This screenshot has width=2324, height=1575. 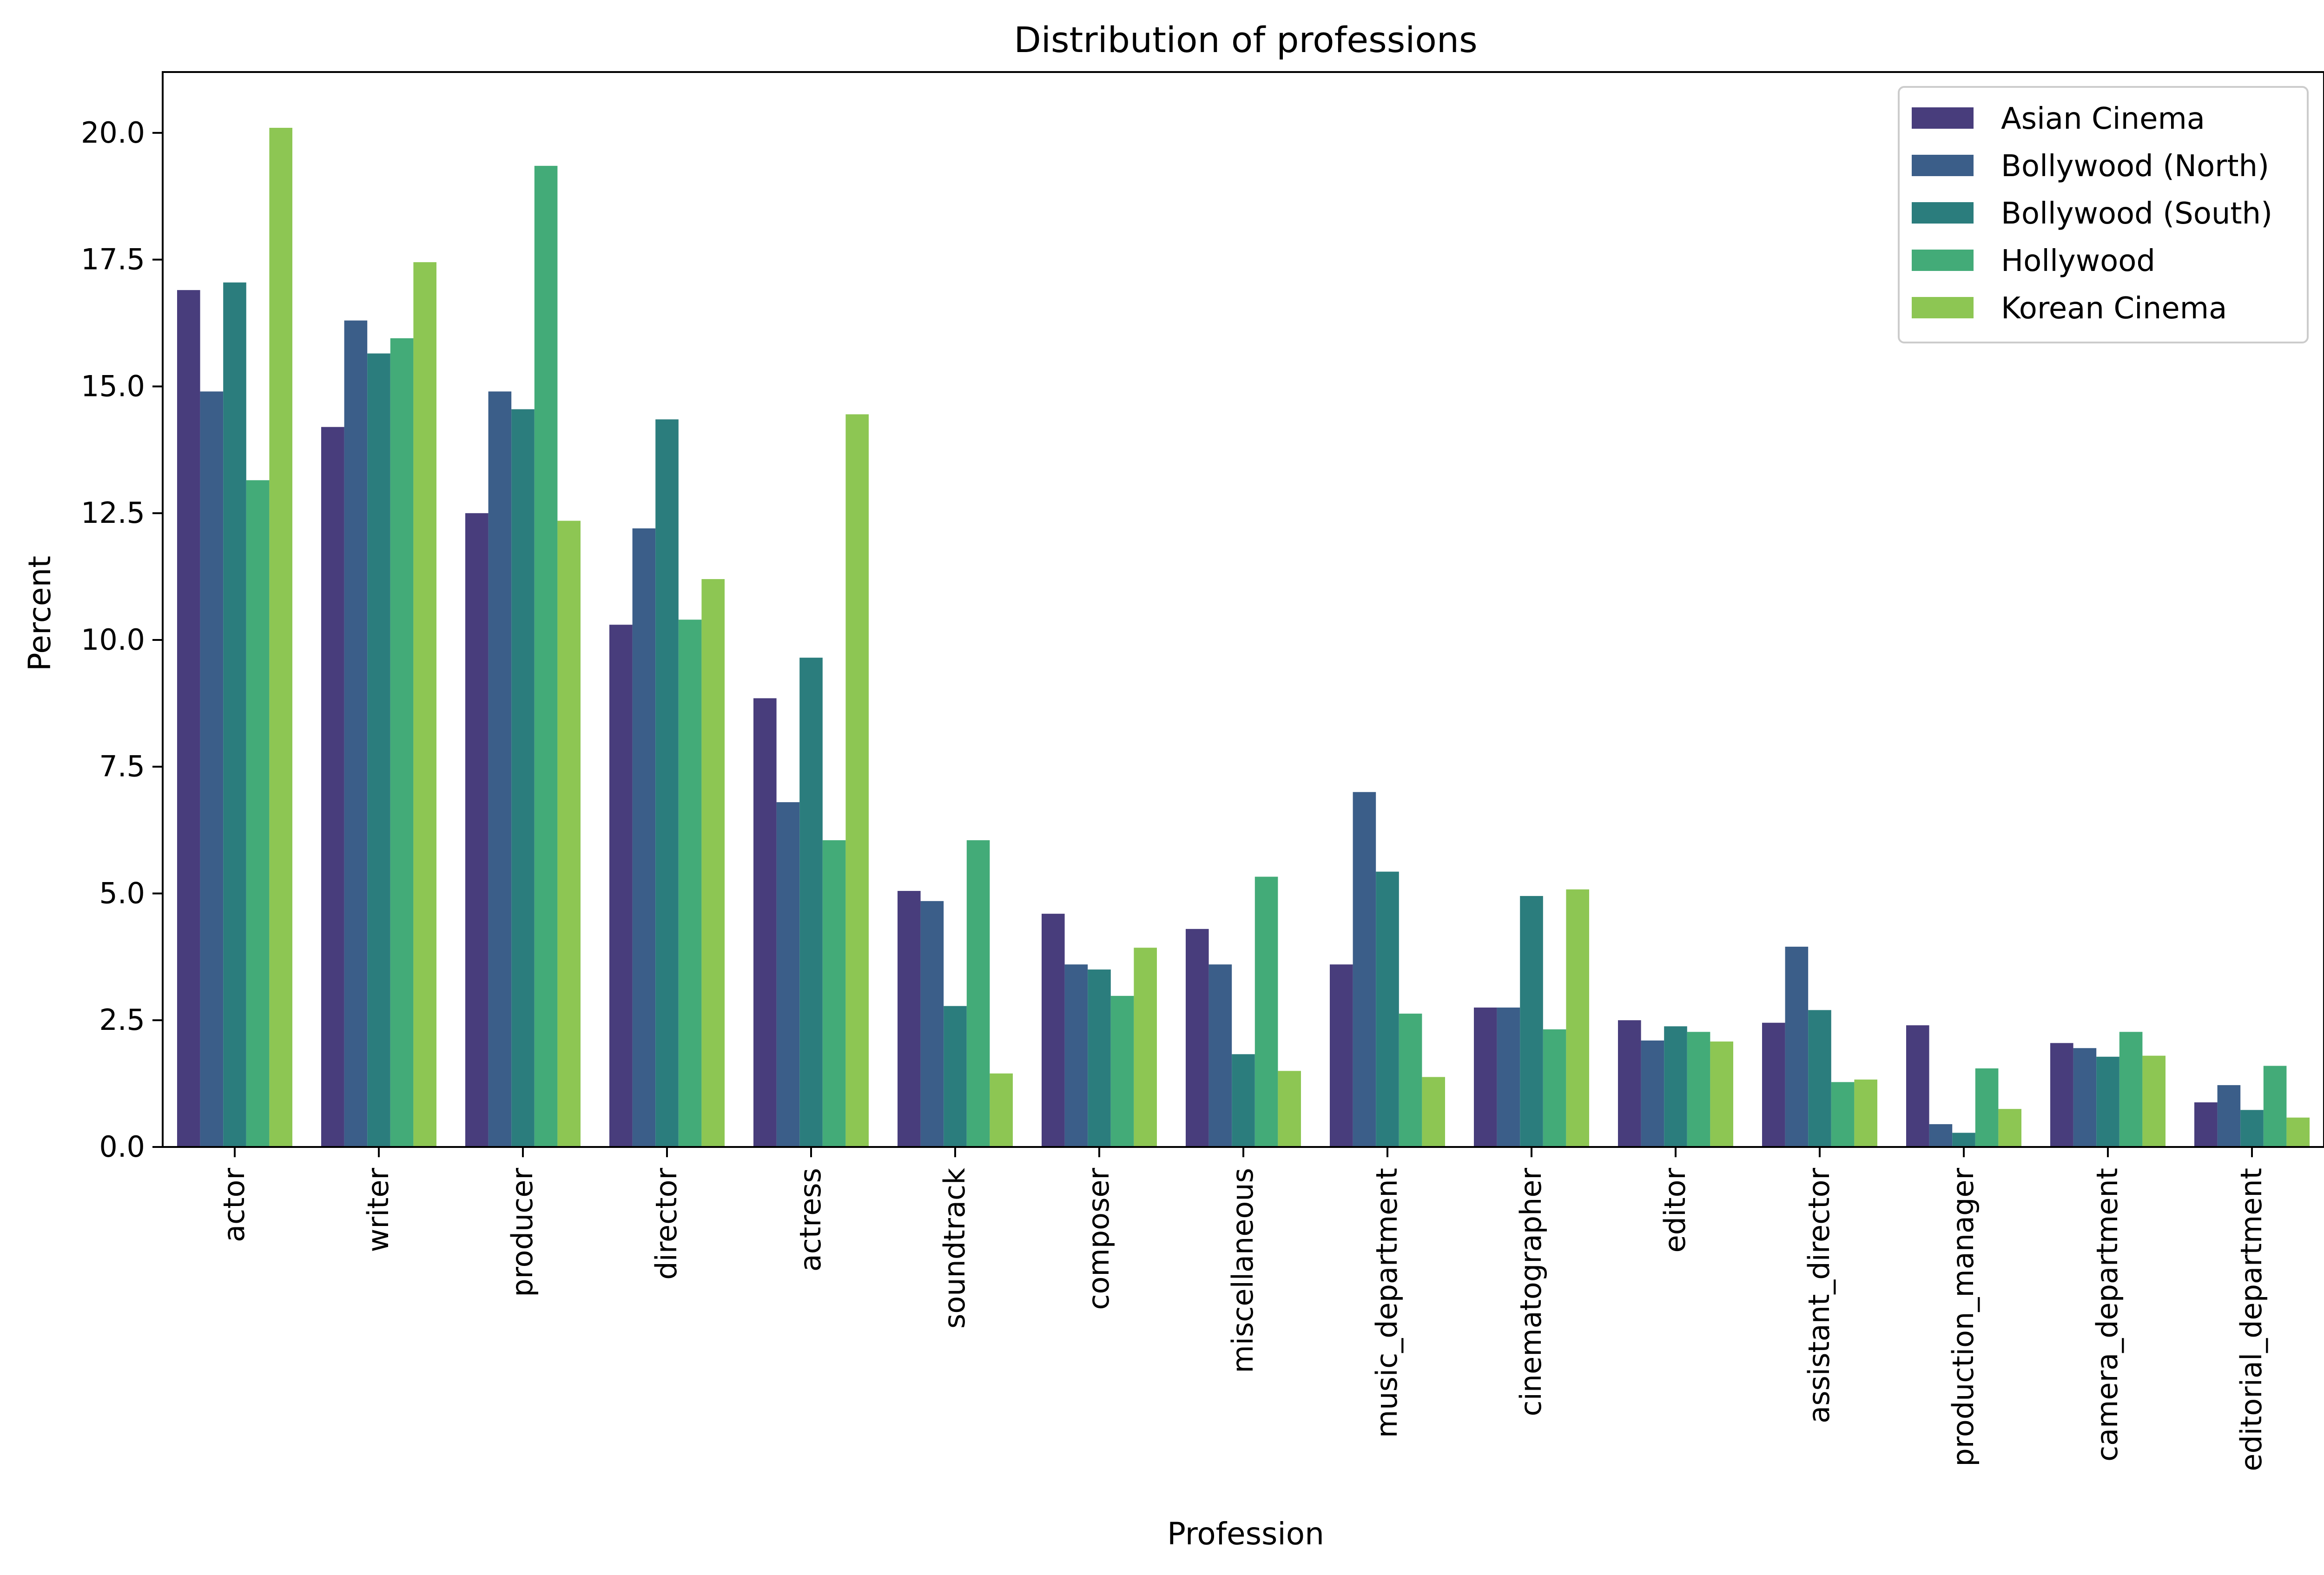 What do you see at coordinates (1773, 1084) in the screenshot?
I see `bar-assistant_director-asian-cinema` at bounding box center [1773, 1084].